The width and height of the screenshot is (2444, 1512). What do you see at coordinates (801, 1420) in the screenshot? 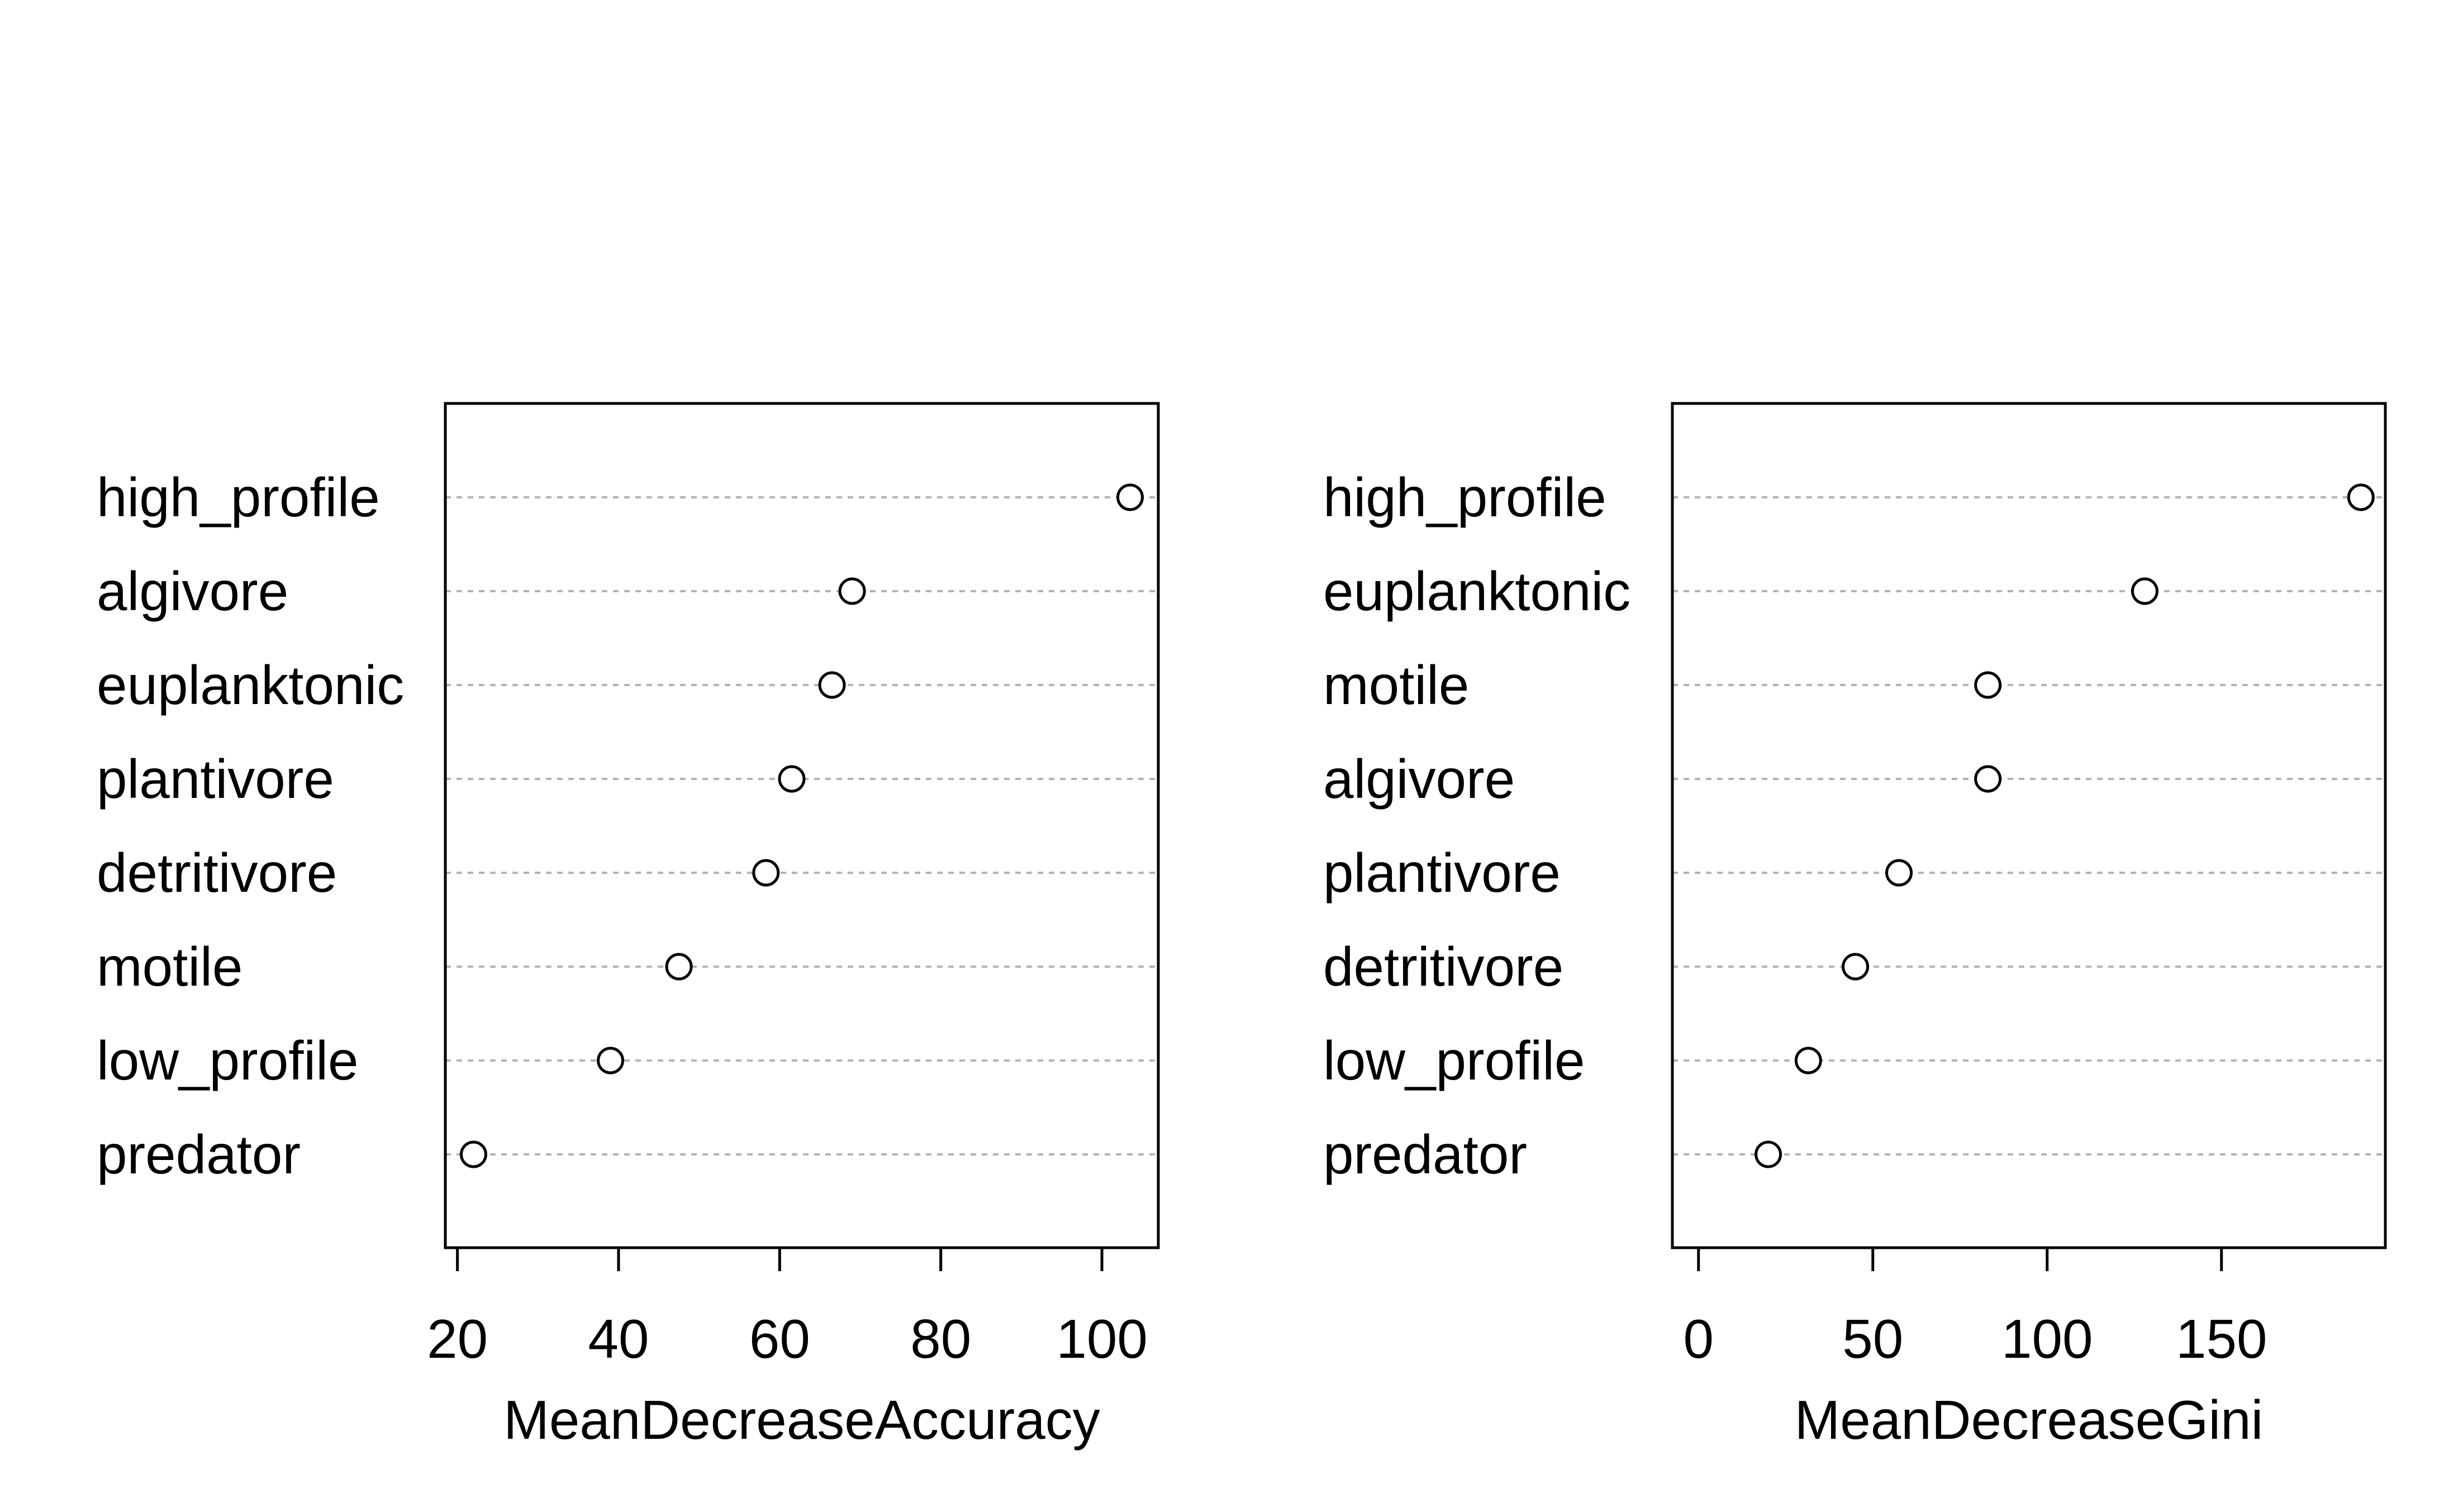
I see `x-axis-title: MeanDecreaseAccuracy` at bounding box center [801, 1420].